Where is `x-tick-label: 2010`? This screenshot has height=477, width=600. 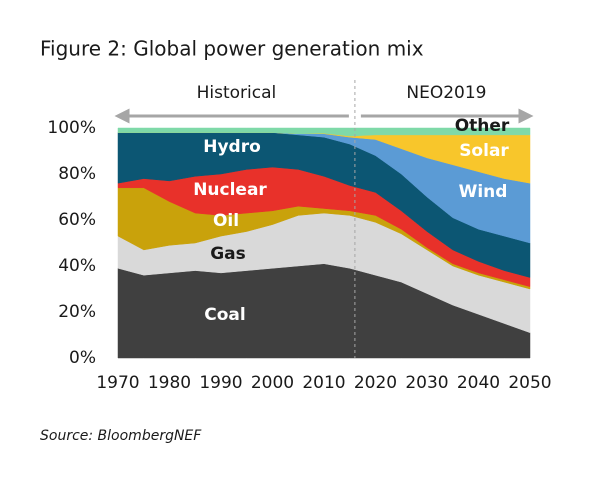 x-tick-label: 2010 is located at coordinates (323, 383).